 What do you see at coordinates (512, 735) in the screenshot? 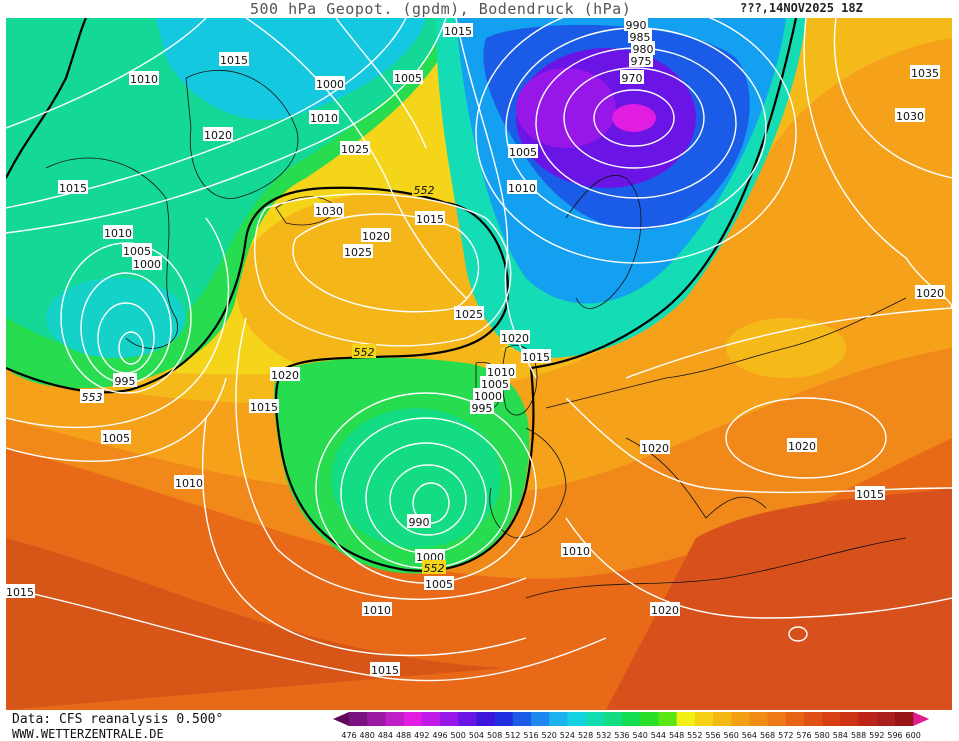
I see `legend-value-label: 512` at bounding box center [512, 735].